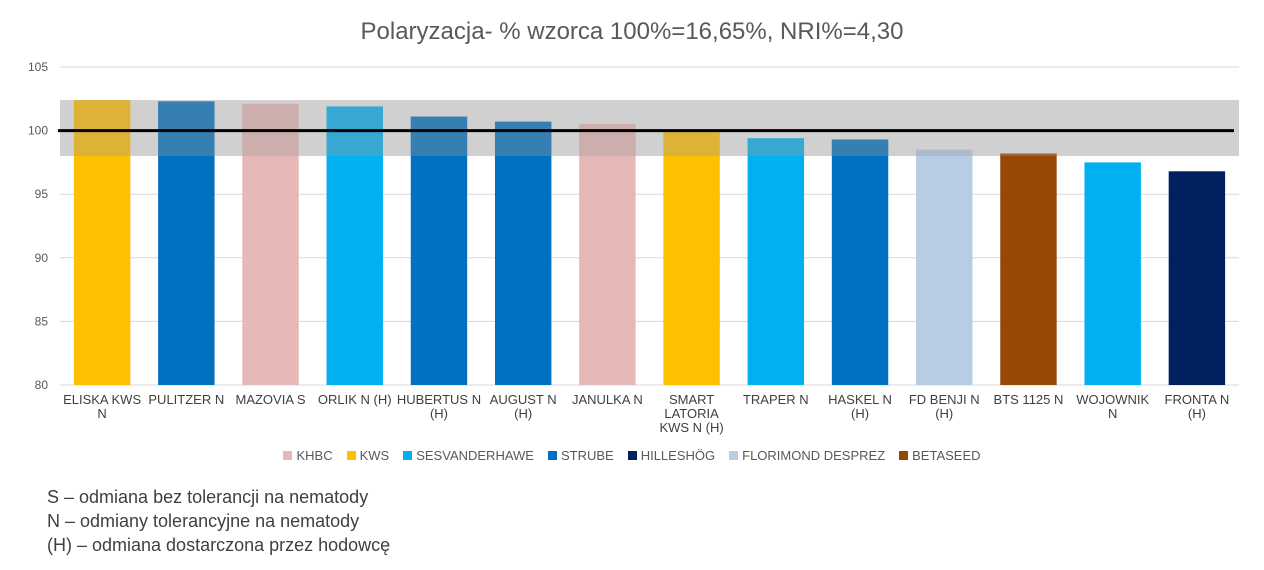 Image resolution: width=1264 pixels, height=570 pixels. What do you see at coordinates (691, 413) in the screenshot?
I see `x-tick-label: SMART LATORIA KWS N (H)` at bounding box center [691, 413].